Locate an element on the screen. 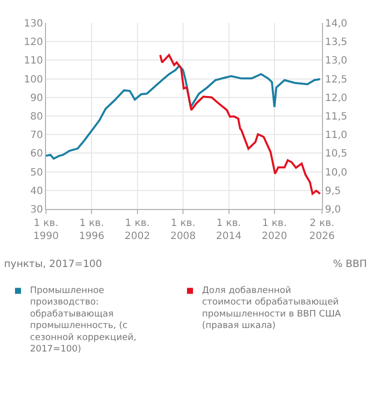 The width and height of the screenshot is (371, 396). y2-tick-label: 13,5 is located at coordinates (336, 42).